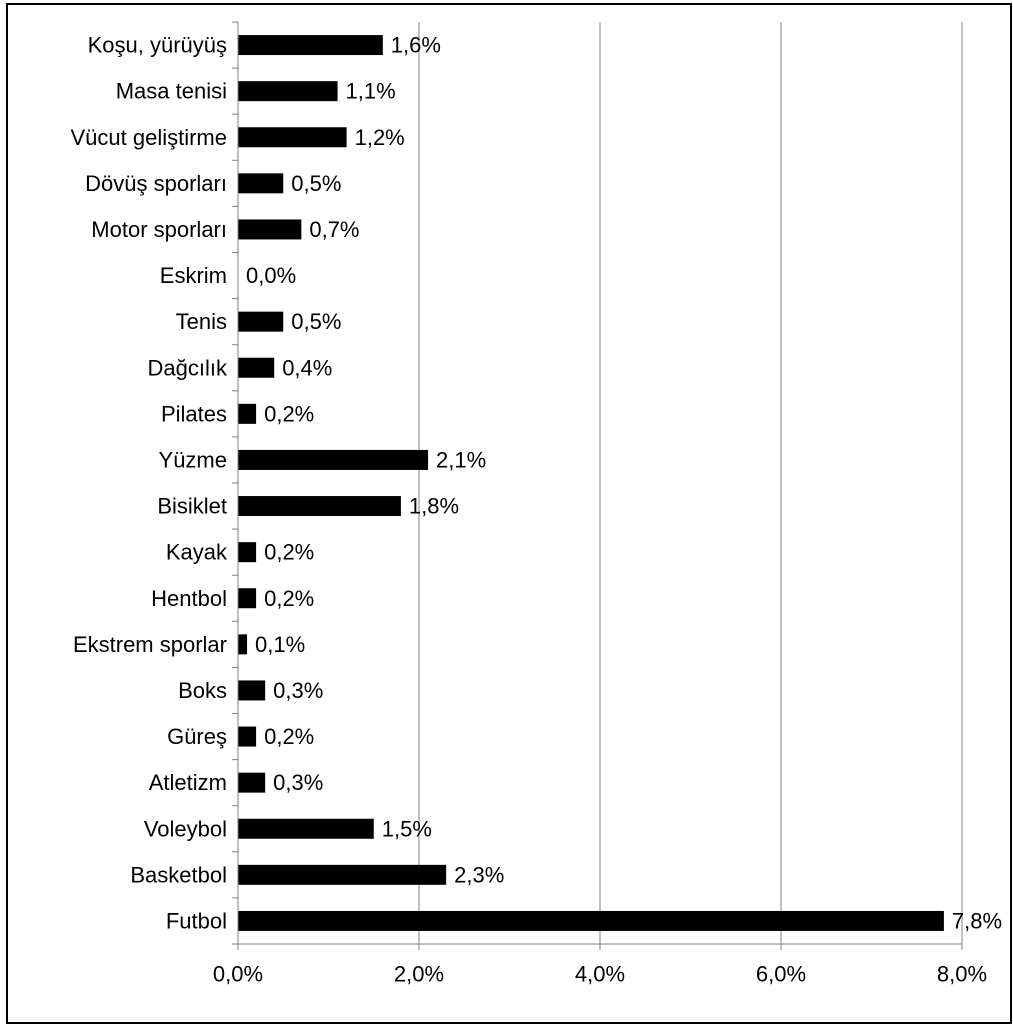 This screenshot has height=1028, width=1013. Describe the element at coordinates (461, 459) in the screenshot. I see `data-label: 2,1%` at that location.